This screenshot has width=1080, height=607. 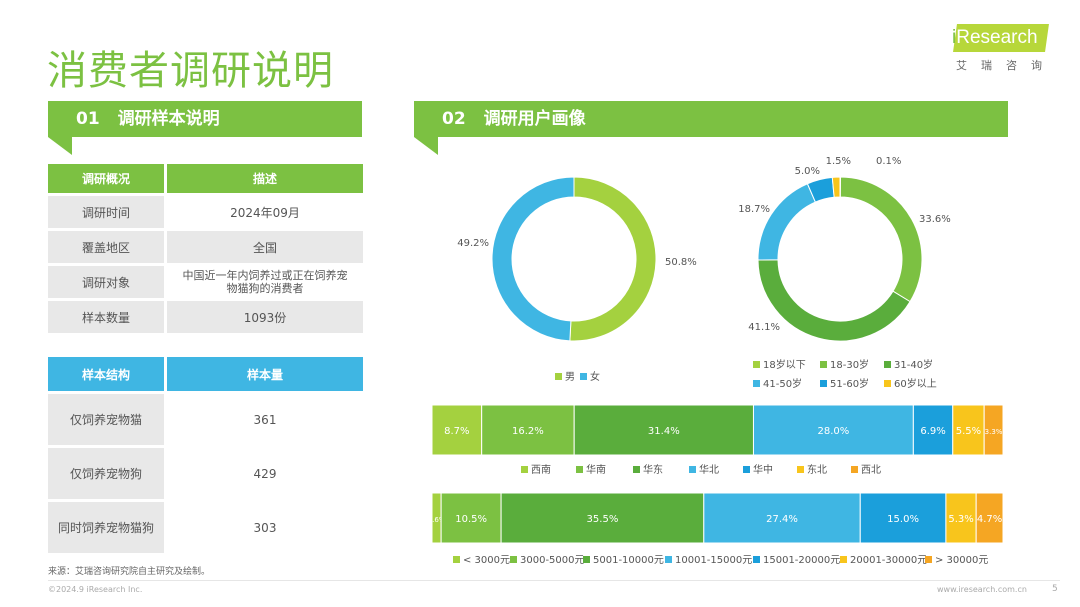 I want to click on legend-label: > 30000元, so click(x=961, y=560).